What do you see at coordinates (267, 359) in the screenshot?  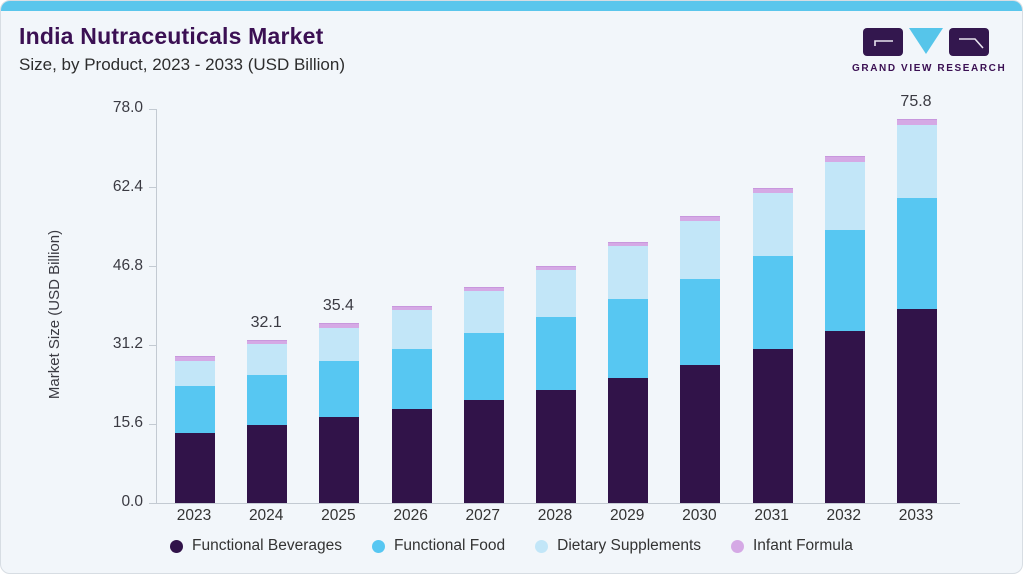 I see `bar-segment-2024-dietary-supplements` at bounding box center [267, 359].